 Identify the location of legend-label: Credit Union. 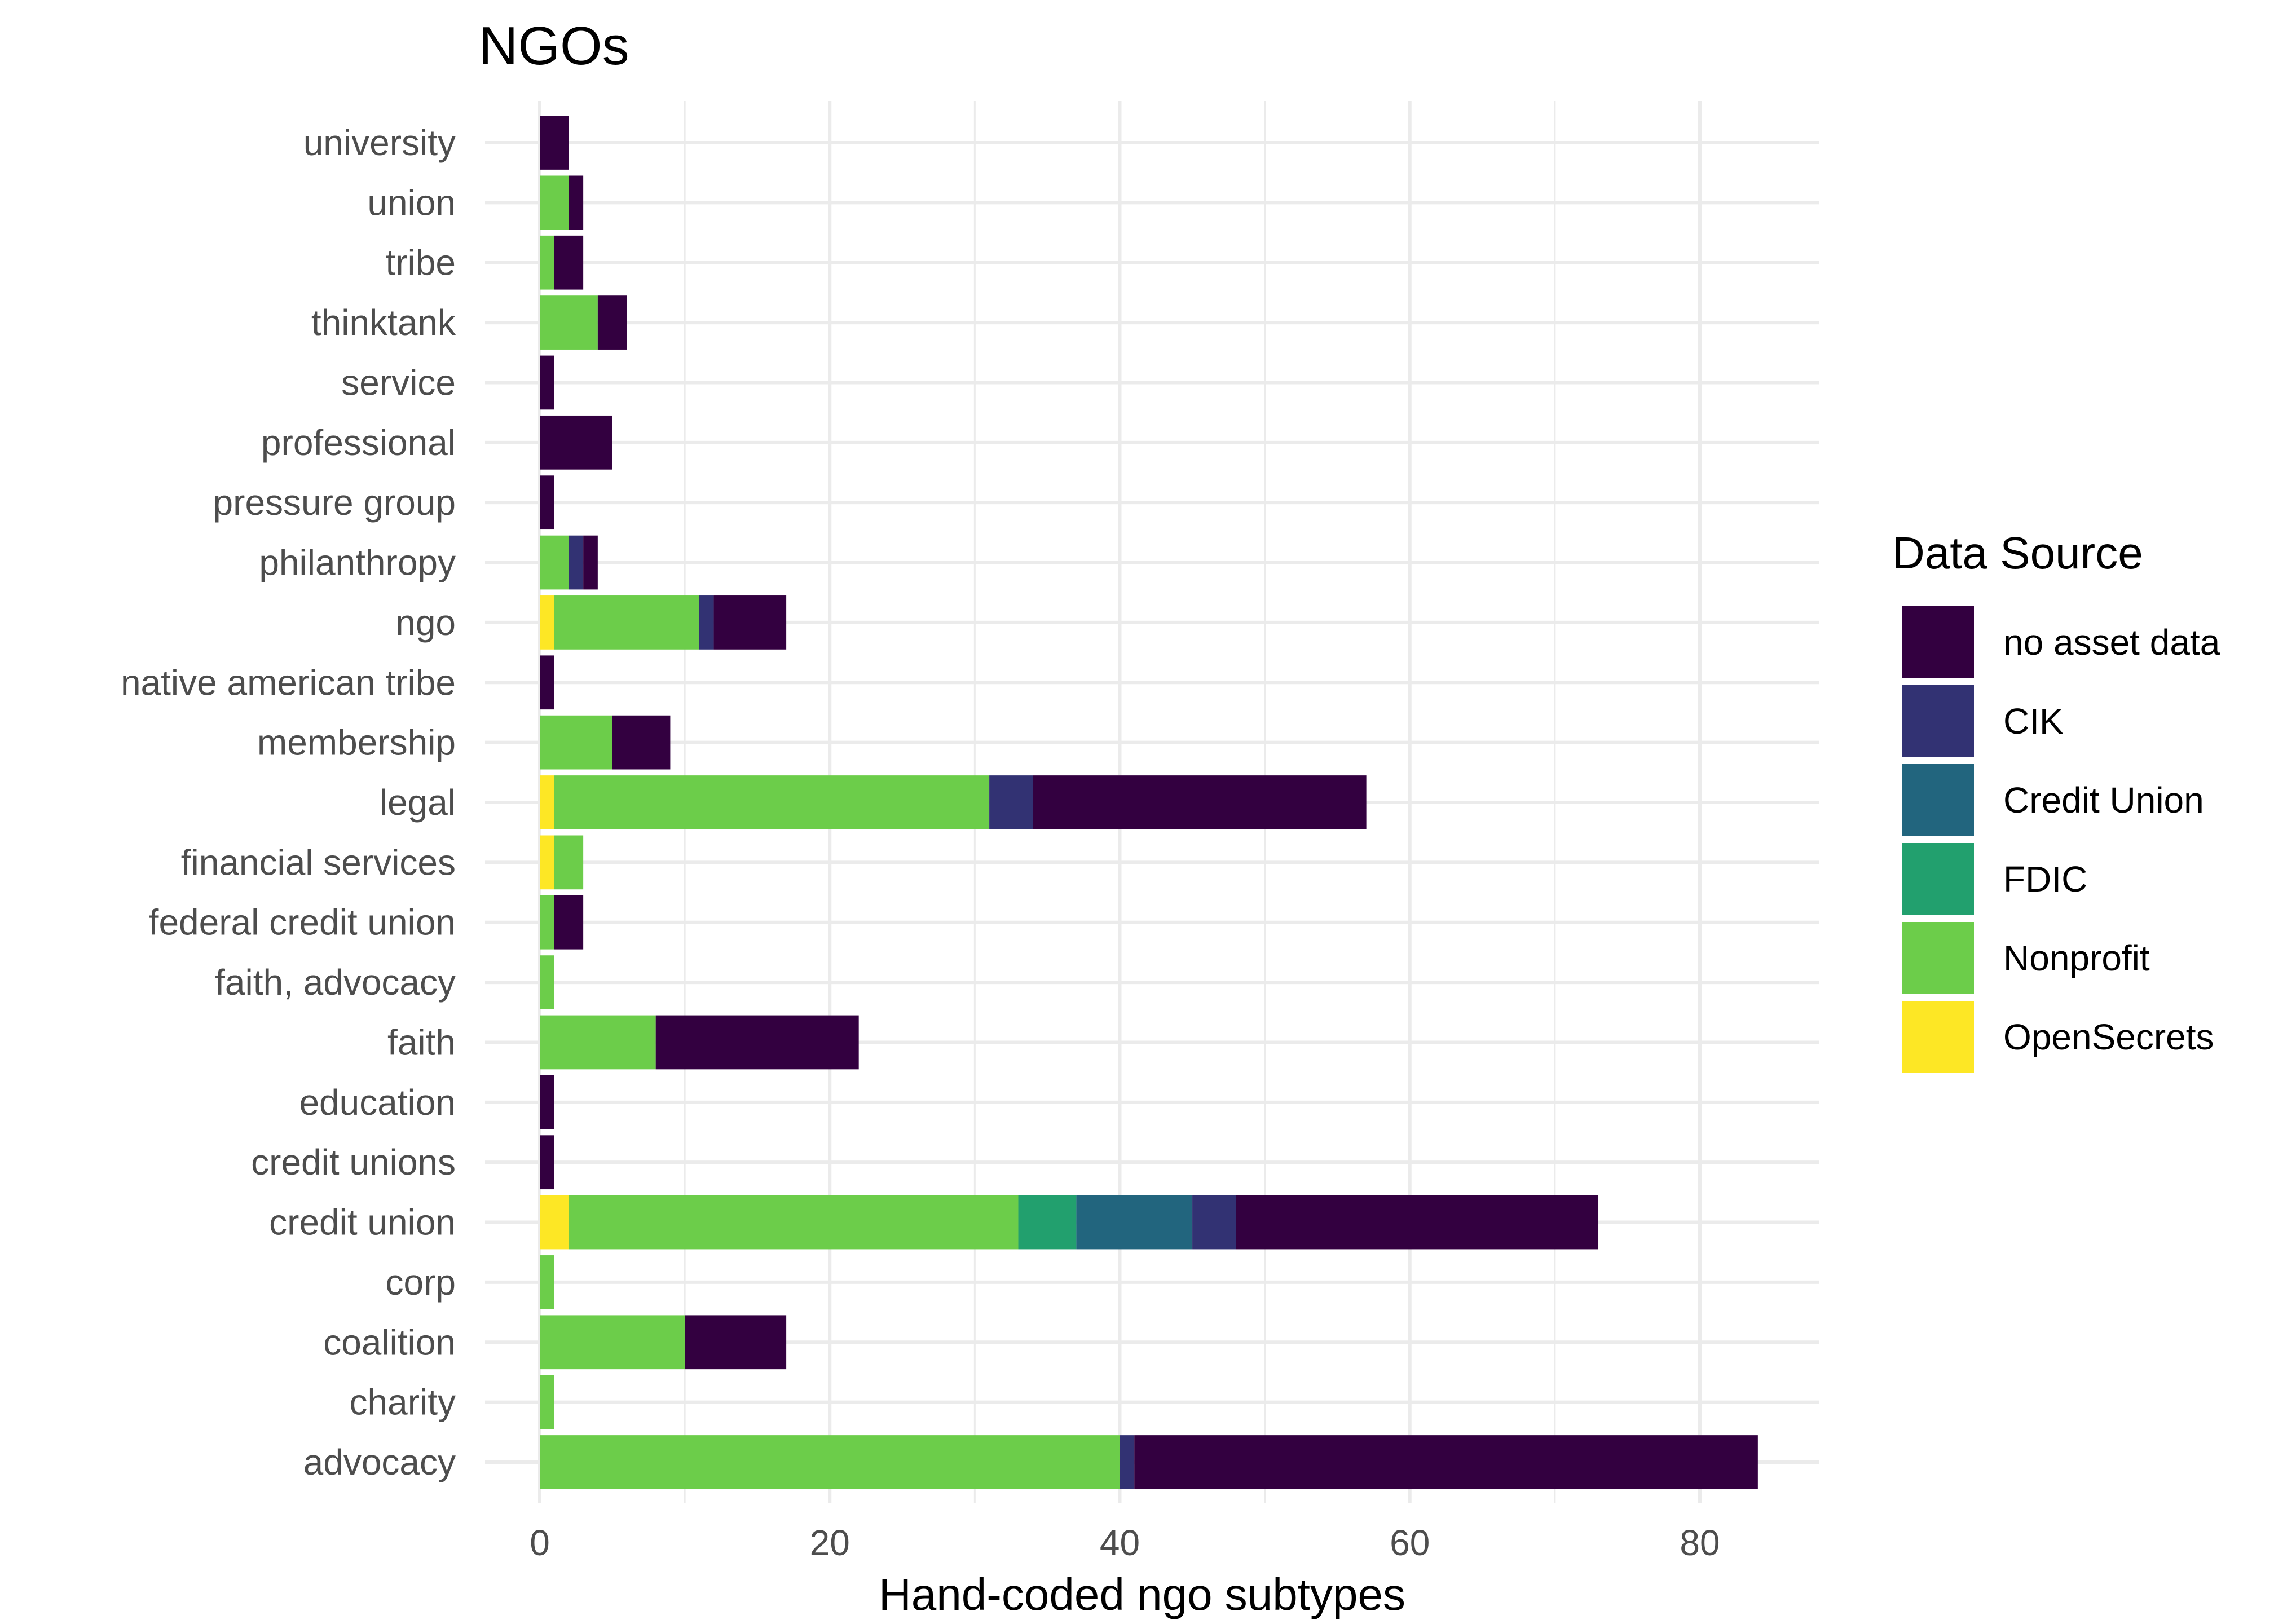
(2103, 800).